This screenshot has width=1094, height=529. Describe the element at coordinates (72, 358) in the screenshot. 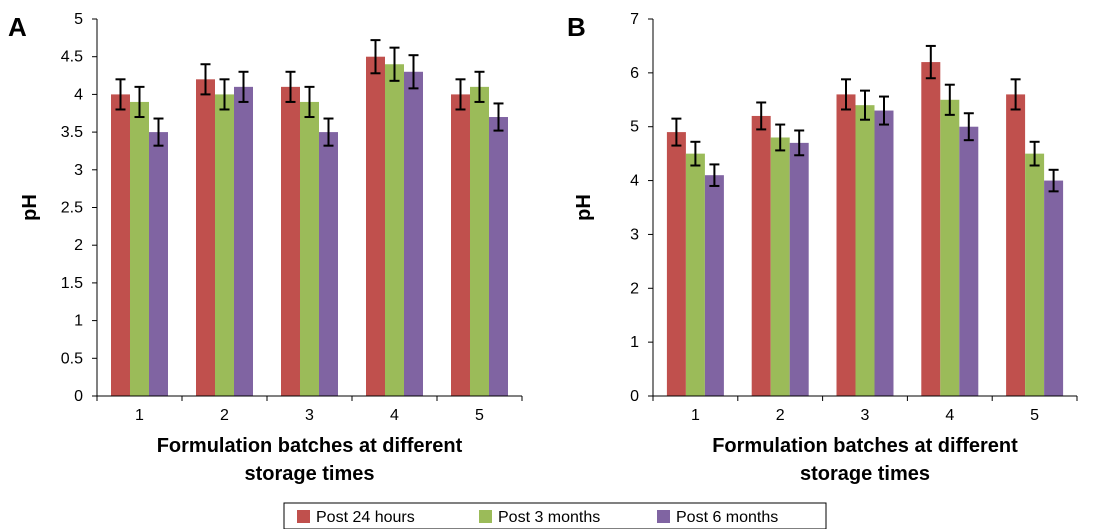

I see `y-tick-label: 0.5` at that location.